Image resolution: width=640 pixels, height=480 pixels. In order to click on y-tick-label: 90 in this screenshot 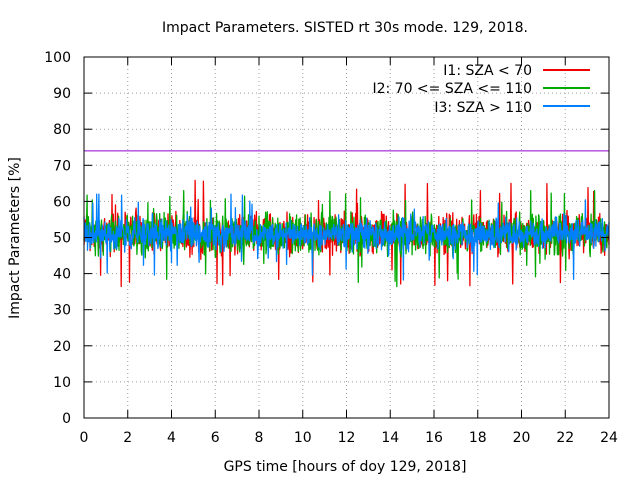, I will do `click(62, 94)`.